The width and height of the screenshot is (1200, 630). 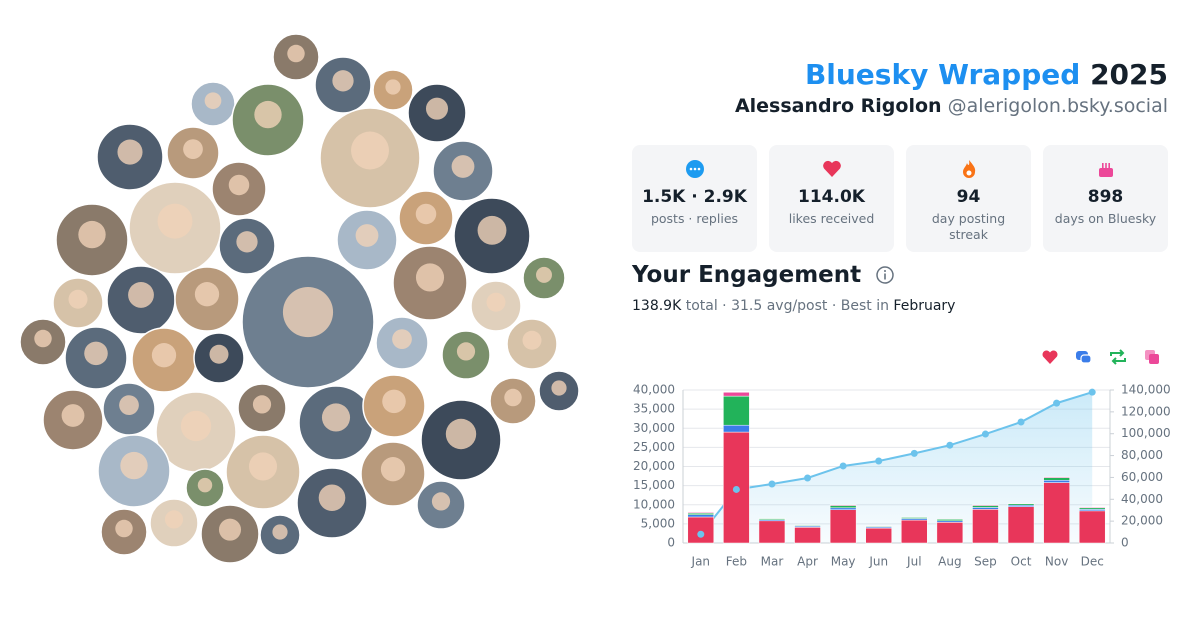 I want to click on user-name: Alessandro Rigolon, so click(x=838, y=106).